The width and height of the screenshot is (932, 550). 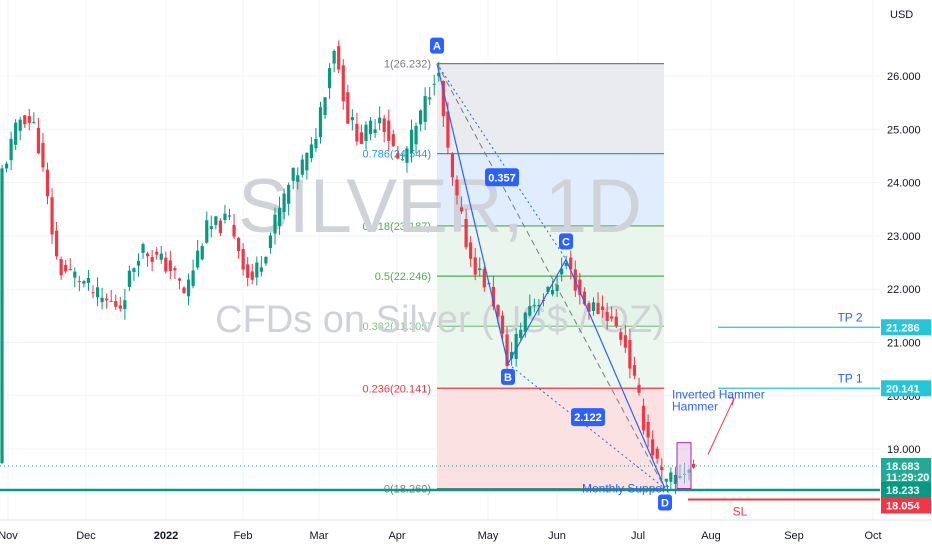 I want to click on stop-loss-label: SL, so click(x=740, y=512).